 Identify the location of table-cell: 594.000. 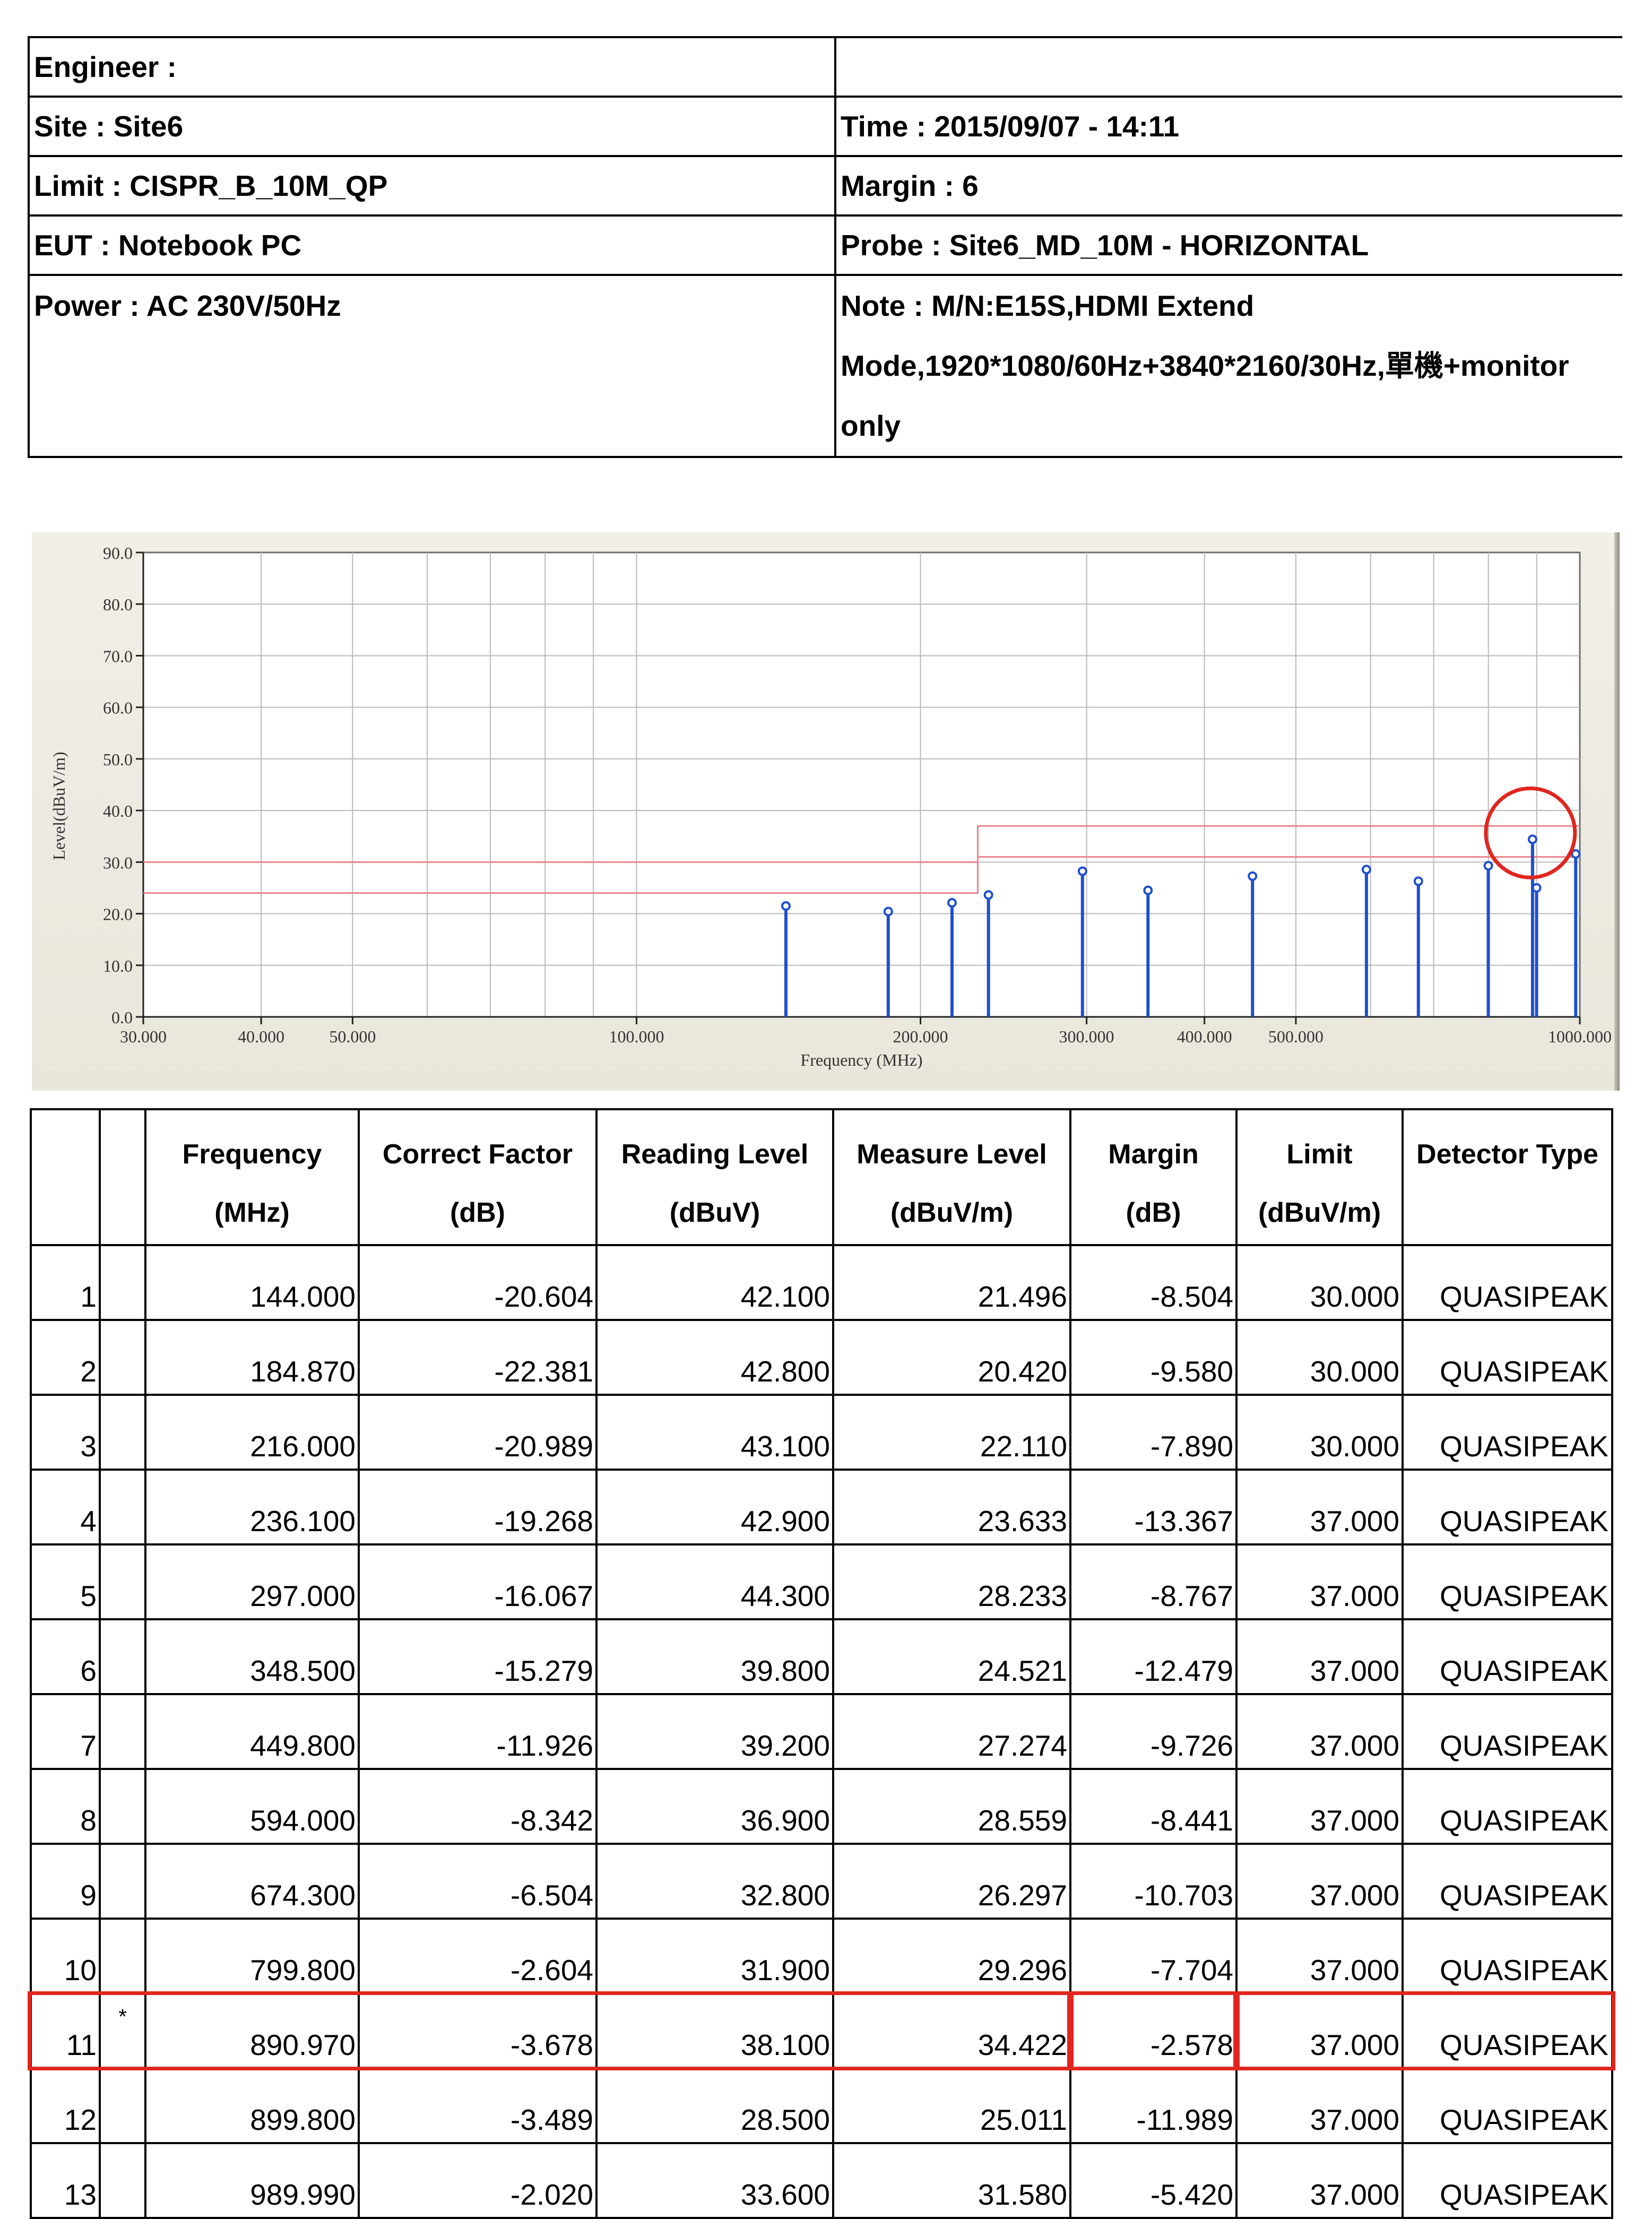
(252, 1806).